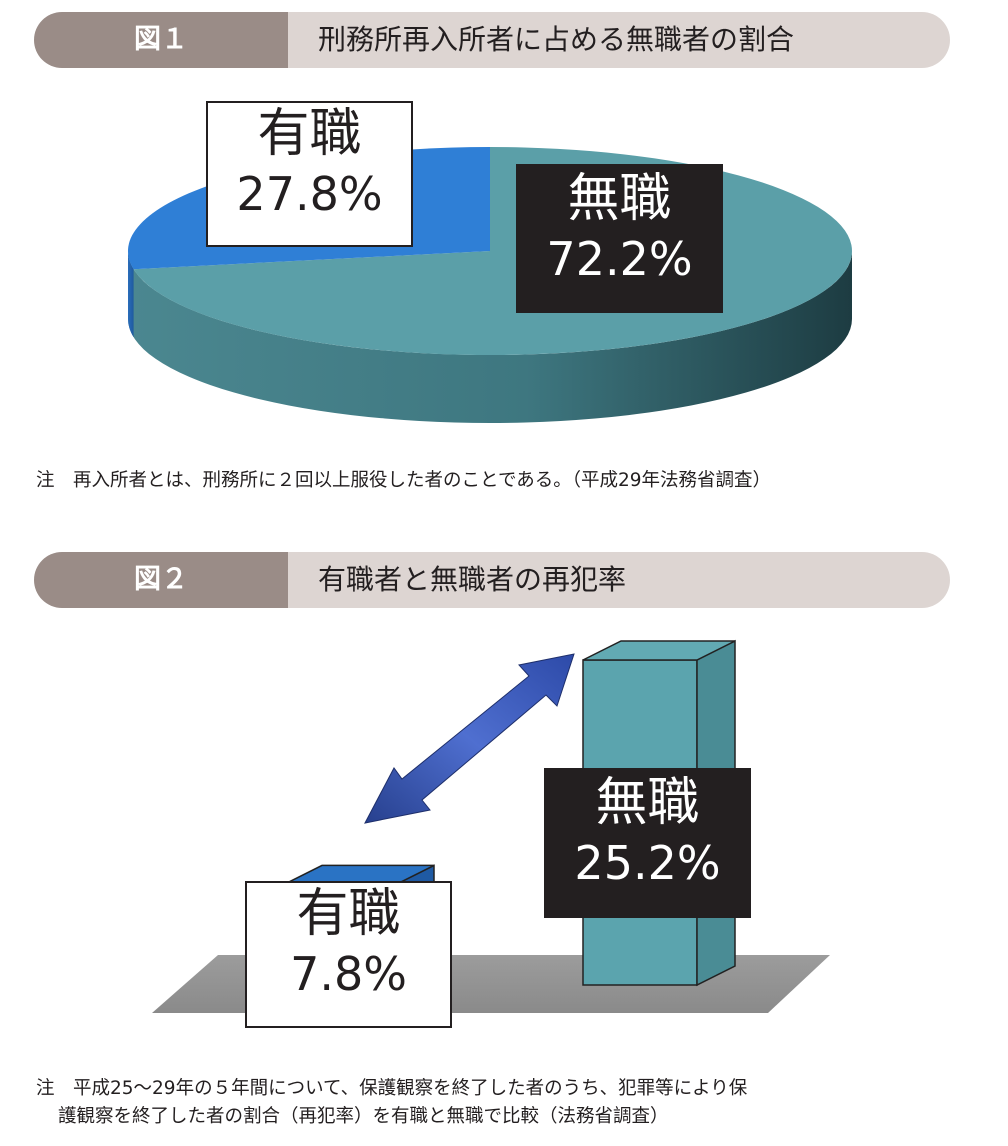 The image size is (1008, 1146). I want to click on bar-label-unemployed-name: 無職, so click(647, 803).